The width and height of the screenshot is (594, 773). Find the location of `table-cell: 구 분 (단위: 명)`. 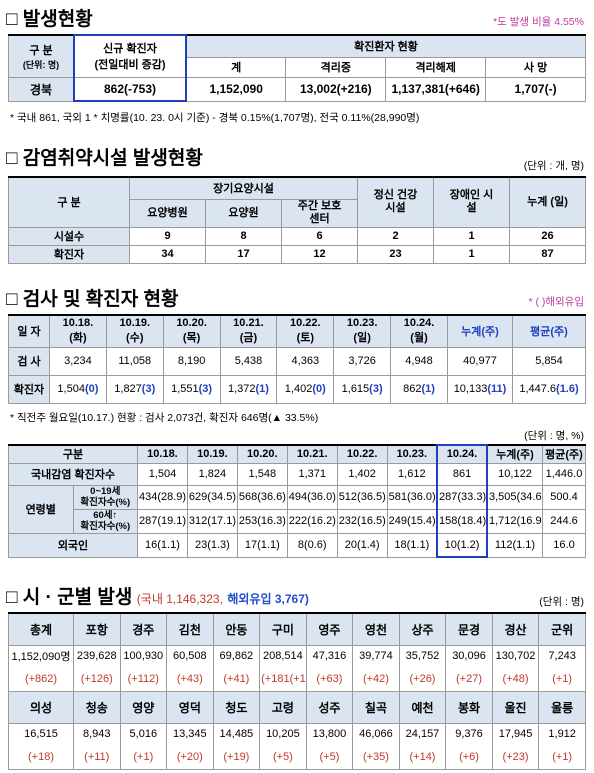

table-cell: 구 분 (단위: 명) is located at coordinates (41, 56).